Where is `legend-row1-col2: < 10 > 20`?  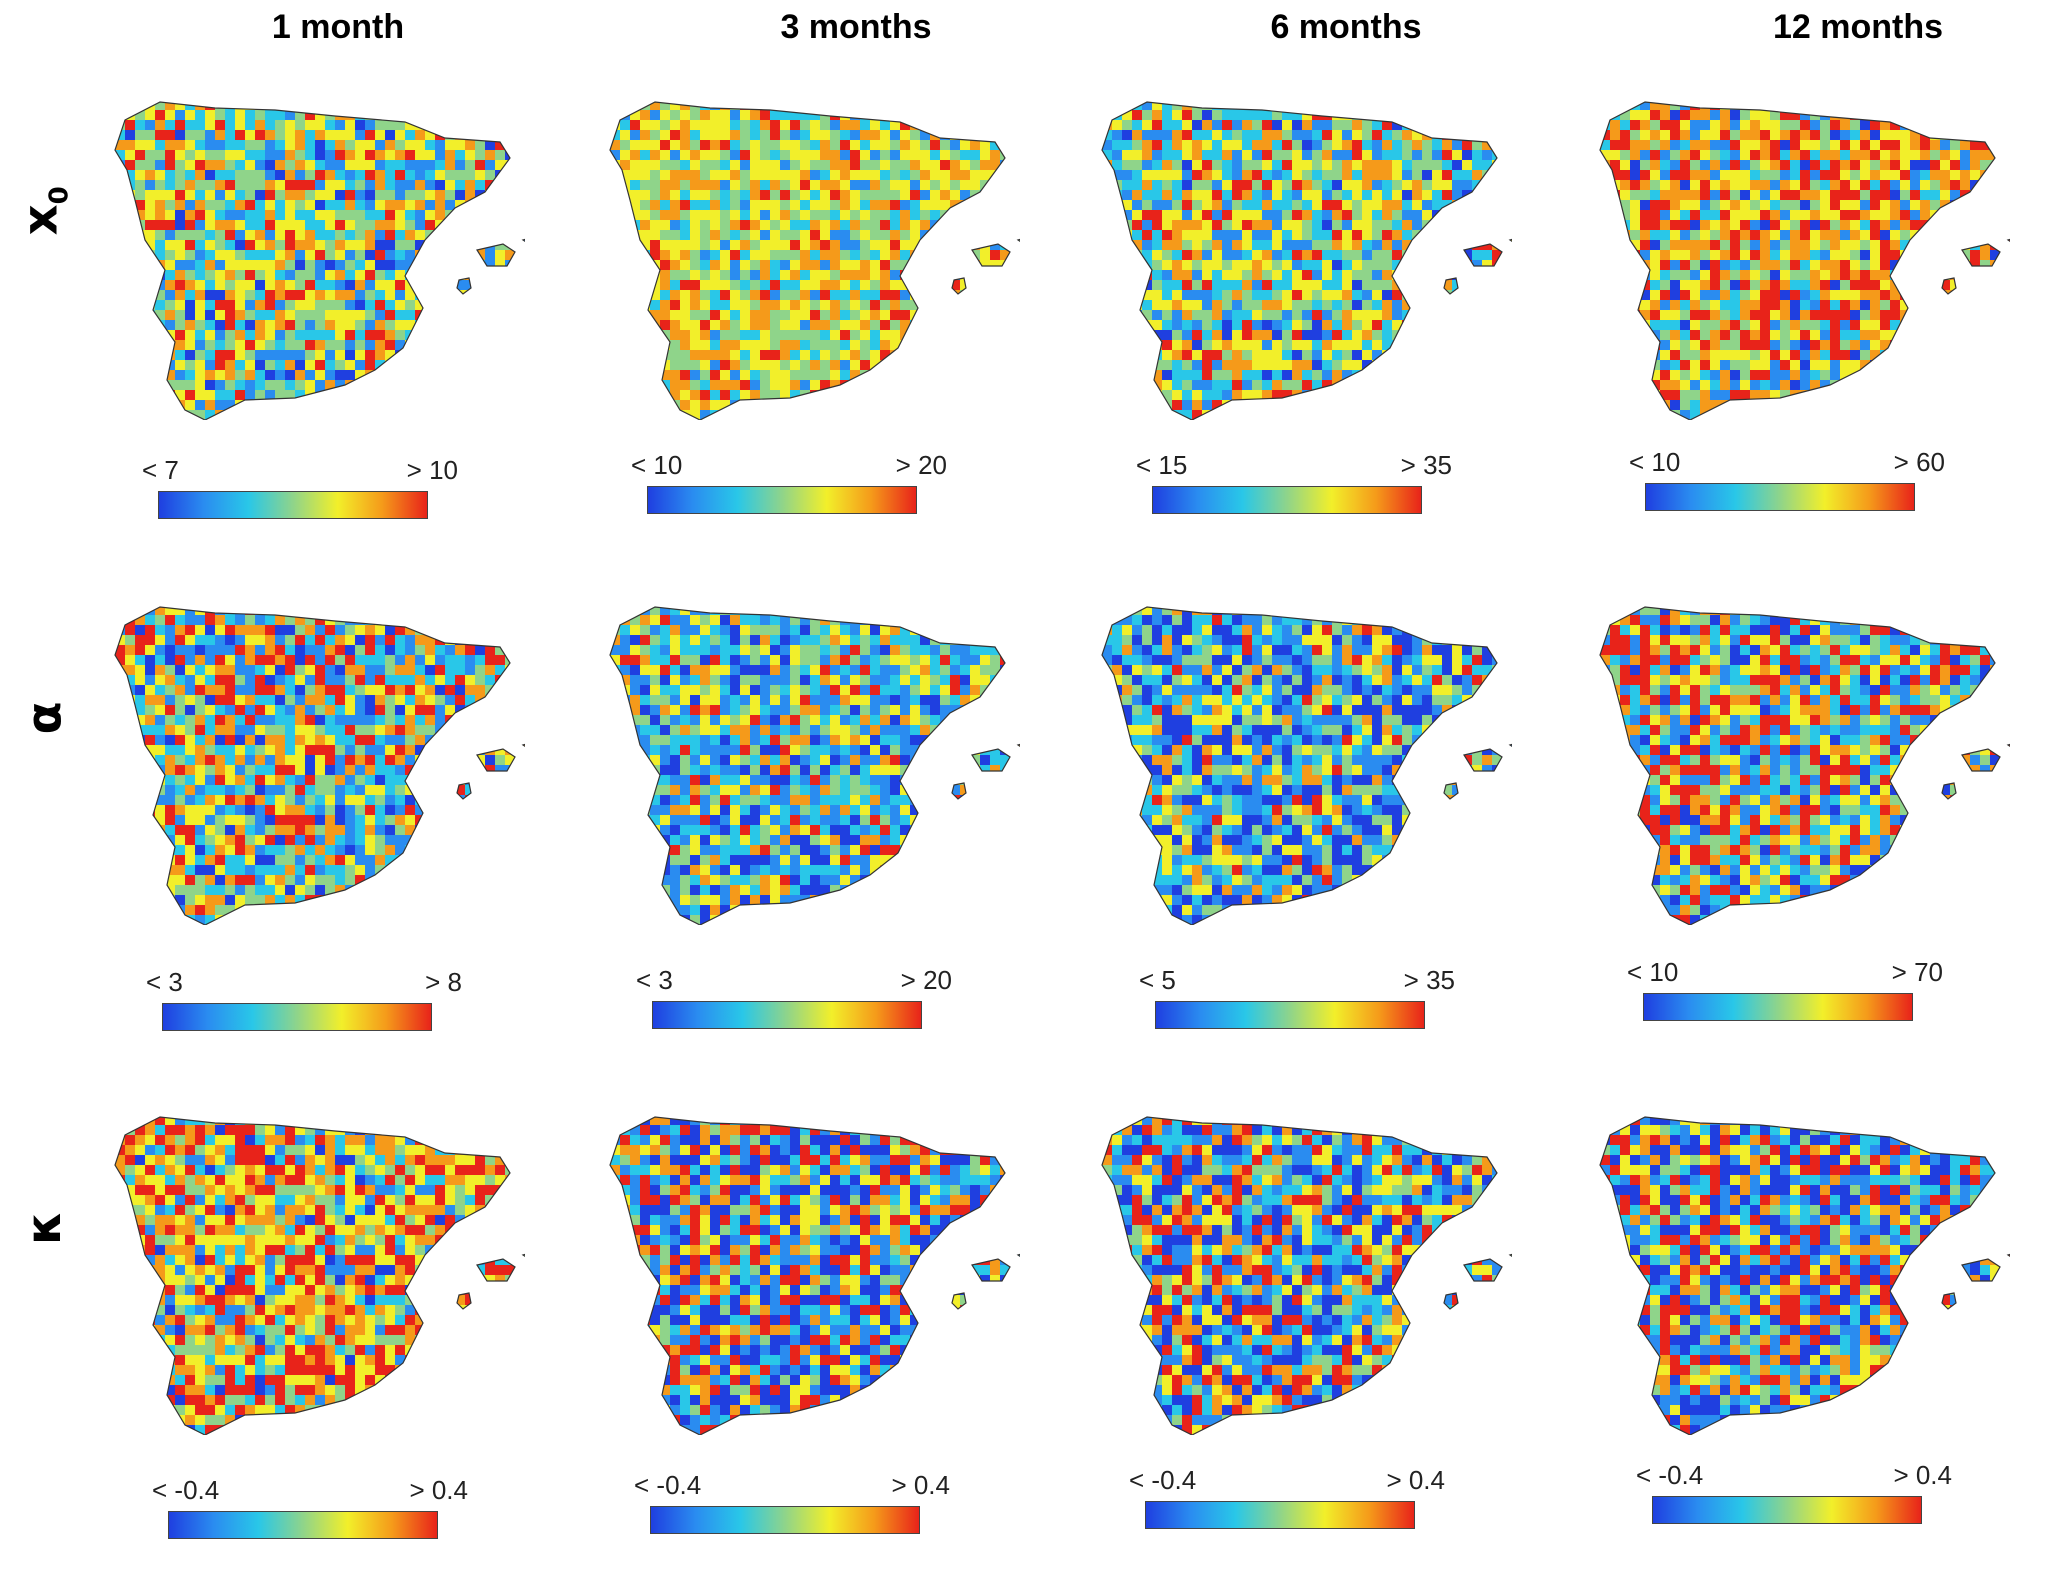
legend-row1-col2: < 10 > 20 is located at coordinates (789, 485).